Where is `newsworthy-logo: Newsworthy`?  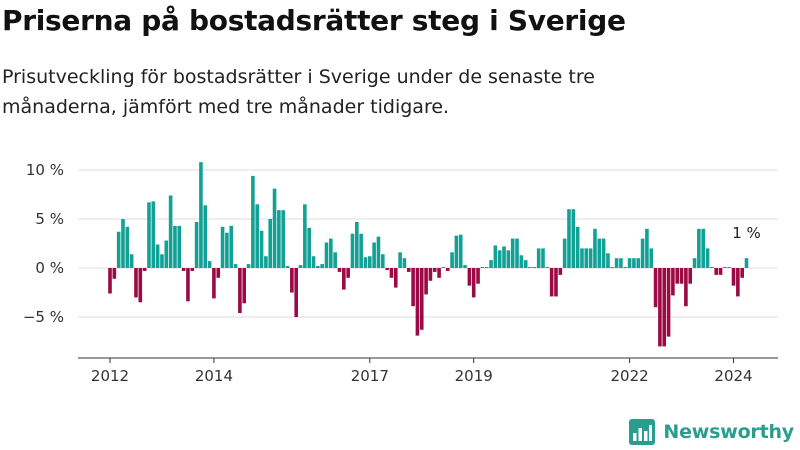 newsworthy-logo: Newsworthy is located at coordinates (711, 432).